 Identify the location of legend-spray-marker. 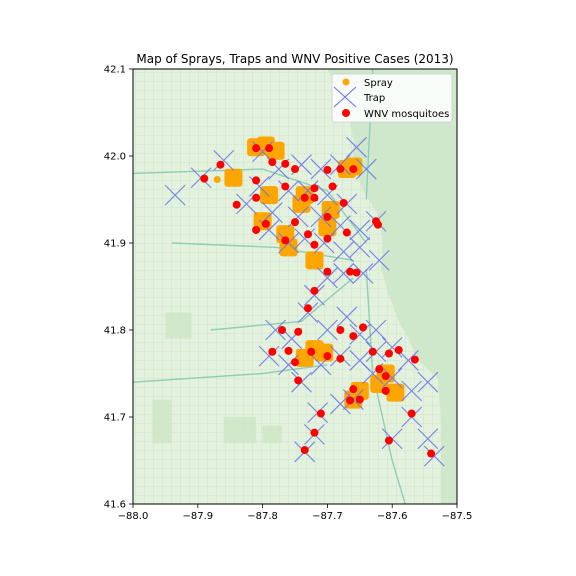
(346, 82).